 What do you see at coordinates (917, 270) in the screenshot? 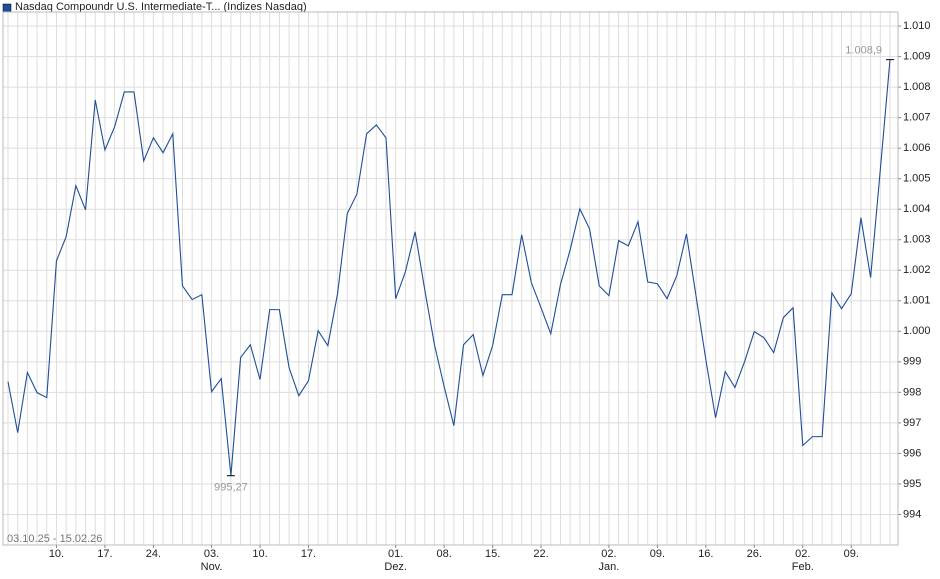
I see `y-tick-label: 1.002` at bounding box center [917, 270].